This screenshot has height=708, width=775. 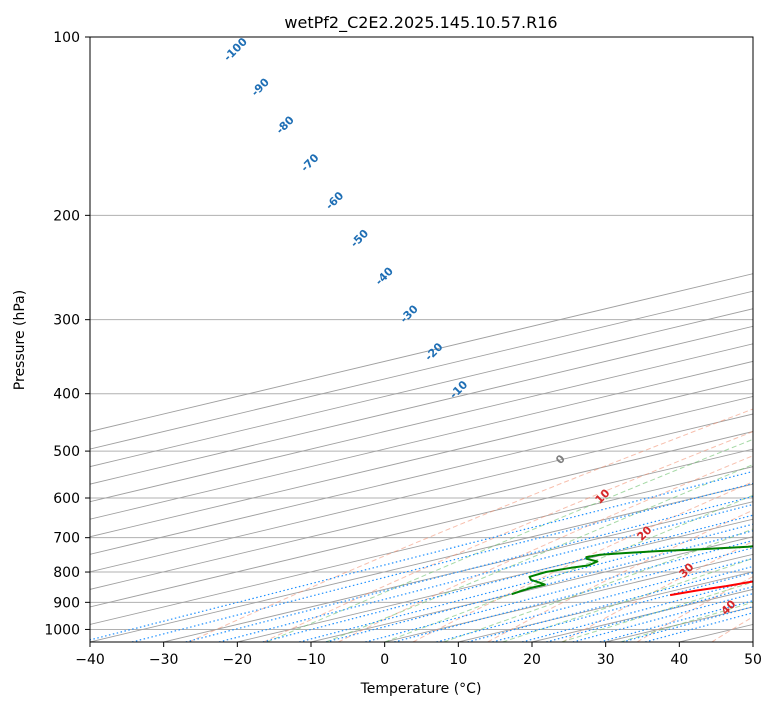 I want to click on series-layer, so click(x=632, y=571).